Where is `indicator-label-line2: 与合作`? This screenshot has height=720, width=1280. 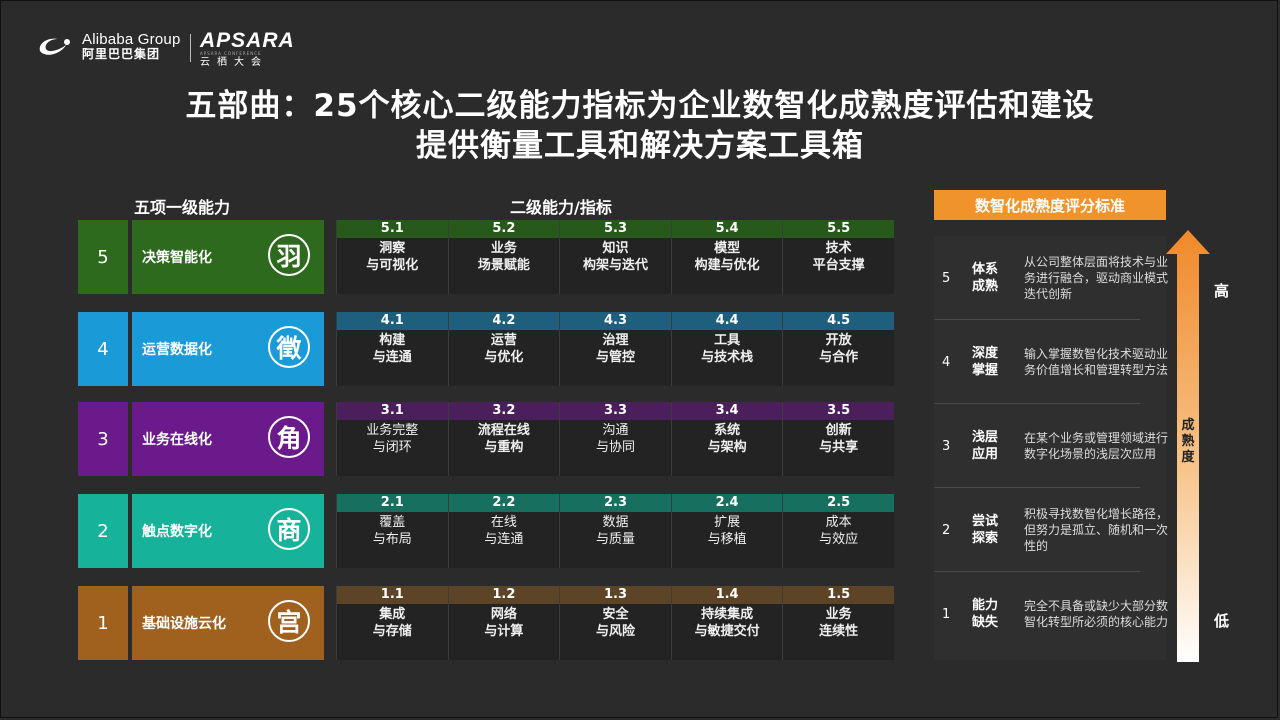 indicator-label-line2: 与合作 is located at coordinates (839, 357).